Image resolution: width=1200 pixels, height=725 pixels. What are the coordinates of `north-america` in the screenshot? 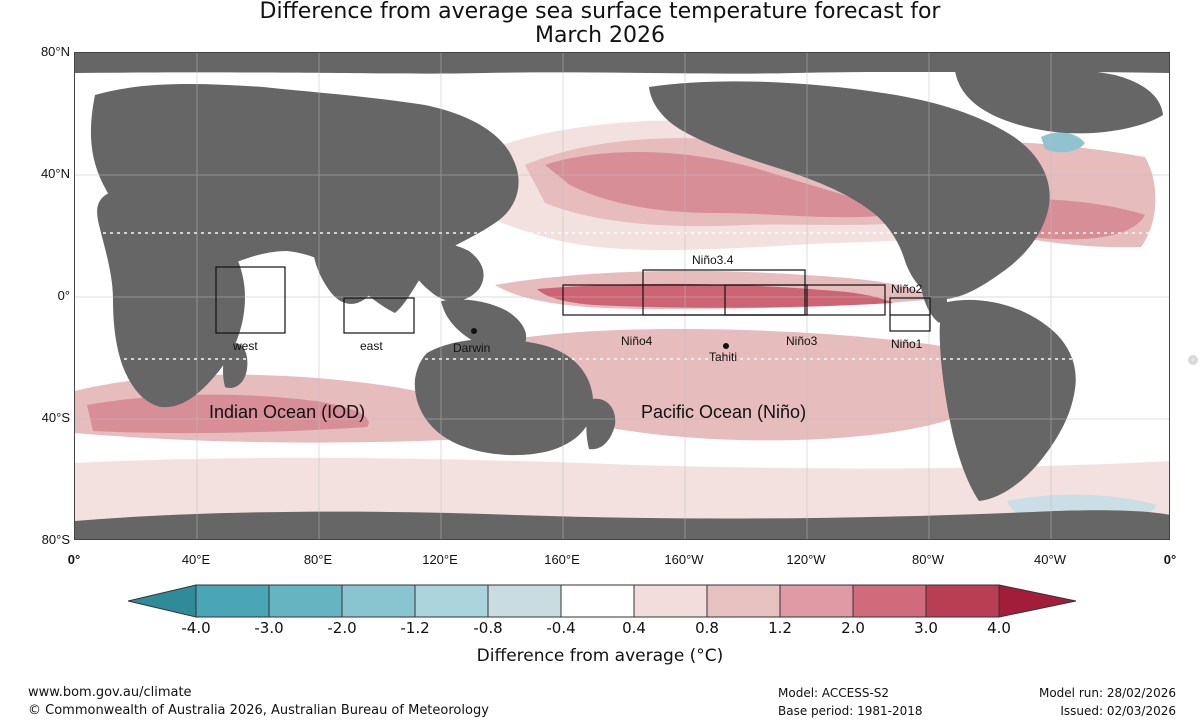 It's located at (849, 190).